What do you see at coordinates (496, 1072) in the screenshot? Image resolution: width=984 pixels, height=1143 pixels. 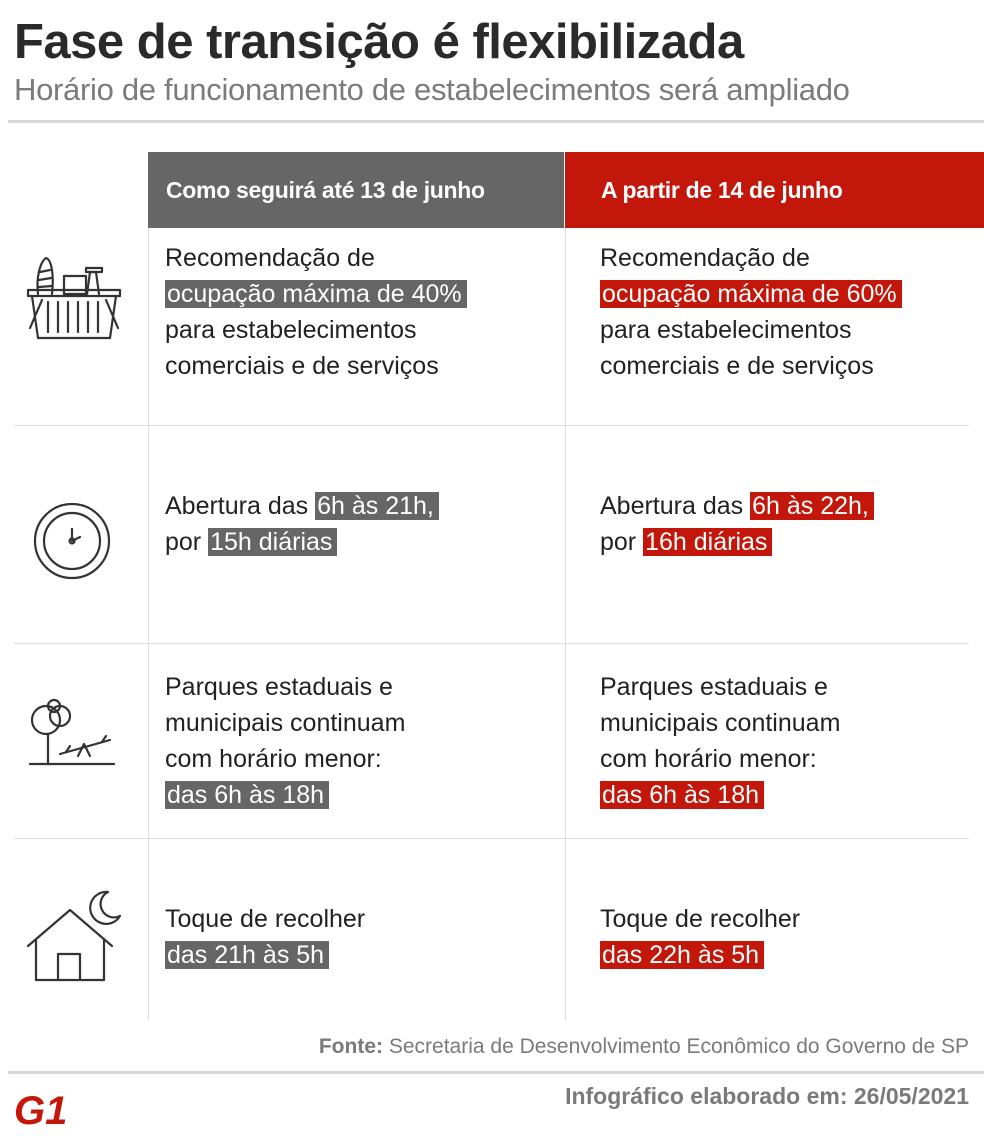 I see `bottom-divider` at bounding box center [496, 1072].